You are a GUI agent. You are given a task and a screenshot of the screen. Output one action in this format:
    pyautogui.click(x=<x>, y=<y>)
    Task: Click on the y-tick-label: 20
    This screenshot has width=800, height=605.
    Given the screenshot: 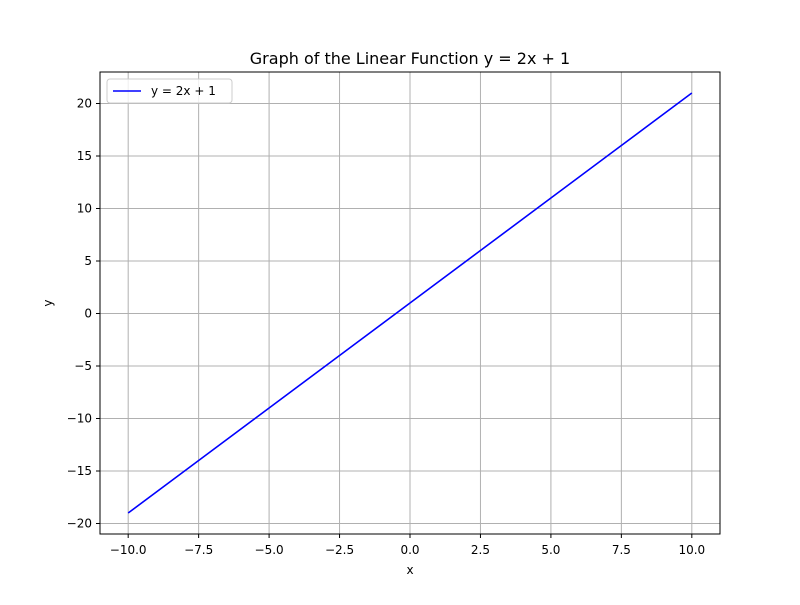 What is the action you would take?
    pyautogui.click(x=84, y=104)
    